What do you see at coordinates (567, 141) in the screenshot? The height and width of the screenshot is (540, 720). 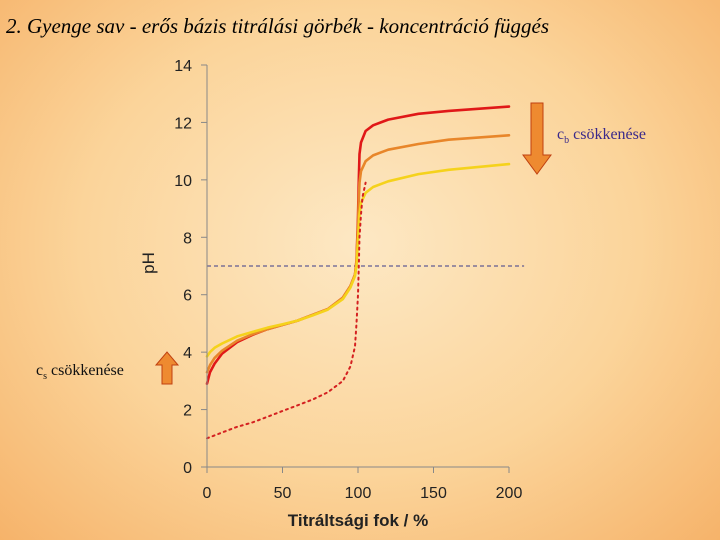 I see `cb-subscript: b` at bounding box center [567, 141].